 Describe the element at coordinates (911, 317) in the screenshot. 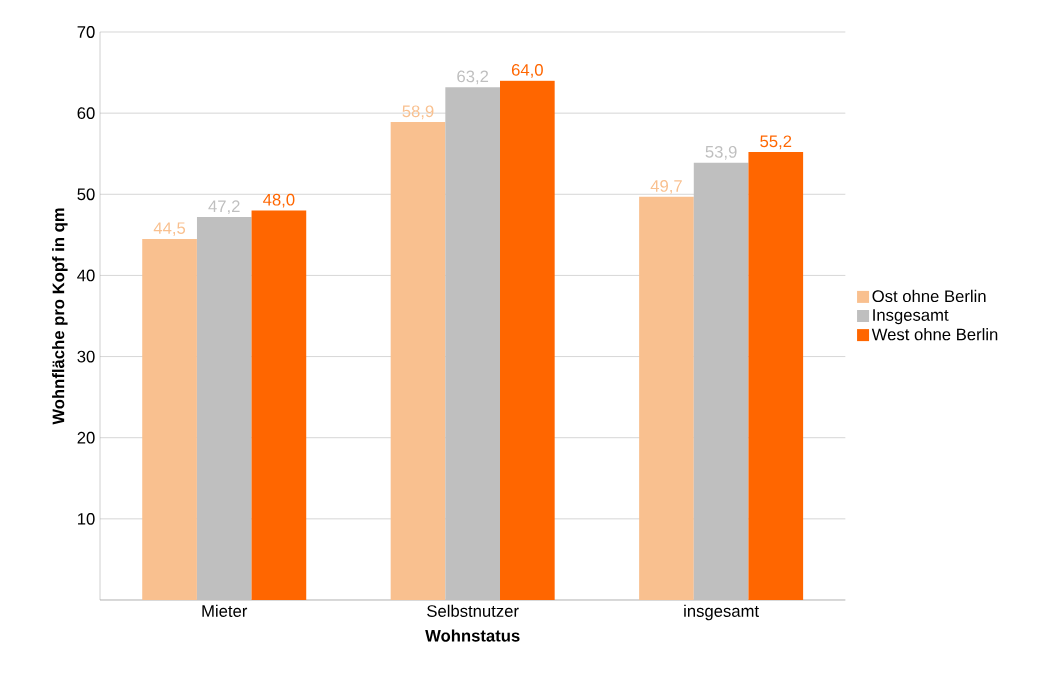

I see `legend-label: Insgesamt` at that location.